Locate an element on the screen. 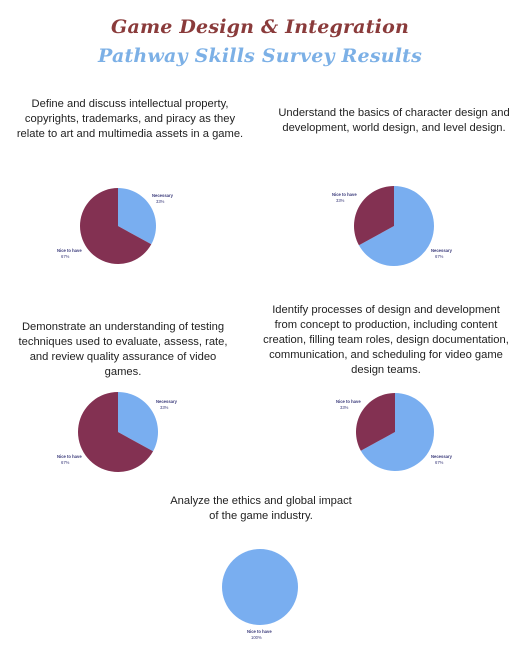 The image size is (520, 645). pie-3-label-1: Necessary is located at coordinates (167, 401).